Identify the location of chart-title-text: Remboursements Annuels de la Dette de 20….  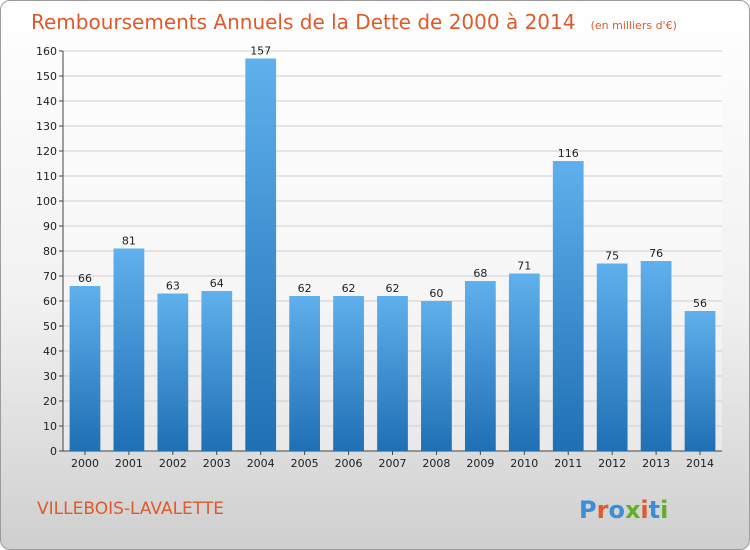
(303, 22).